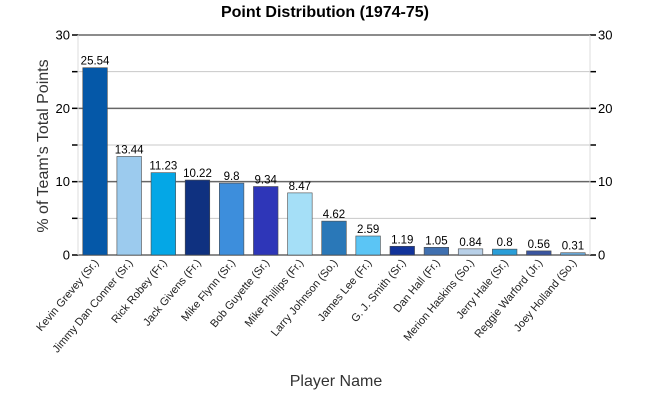  I want to click on y-tick-label-right: 30, so click(605, 35).